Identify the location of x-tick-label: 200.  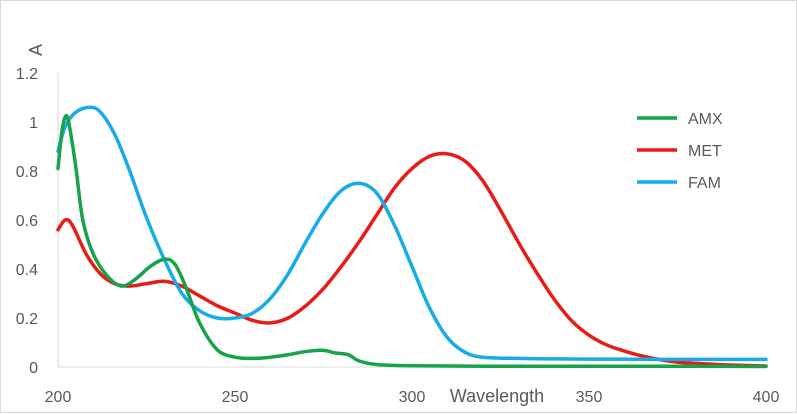
(58, 397).